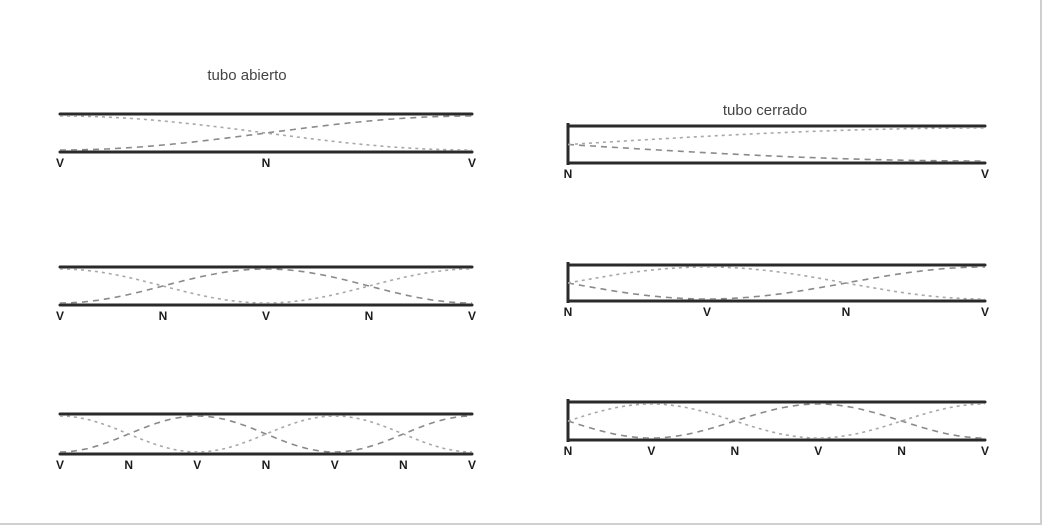 The width and height of the screenshot is (1042, 525). What do you see at coordinates (246, 75) in the screenshot?
I see `open-tube-title: tubo abierto` at bounding box center [246, 75].